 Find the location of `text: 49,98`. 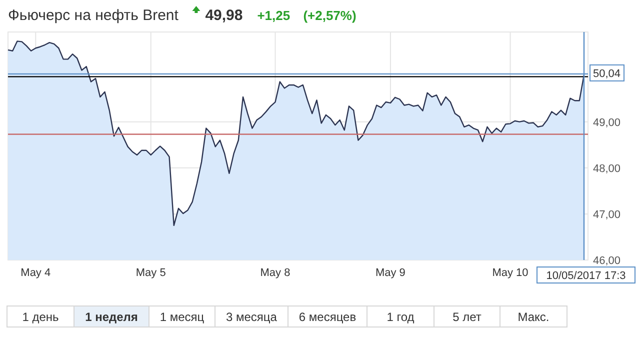

text: 49,98 is located at coordinates (224, 15).